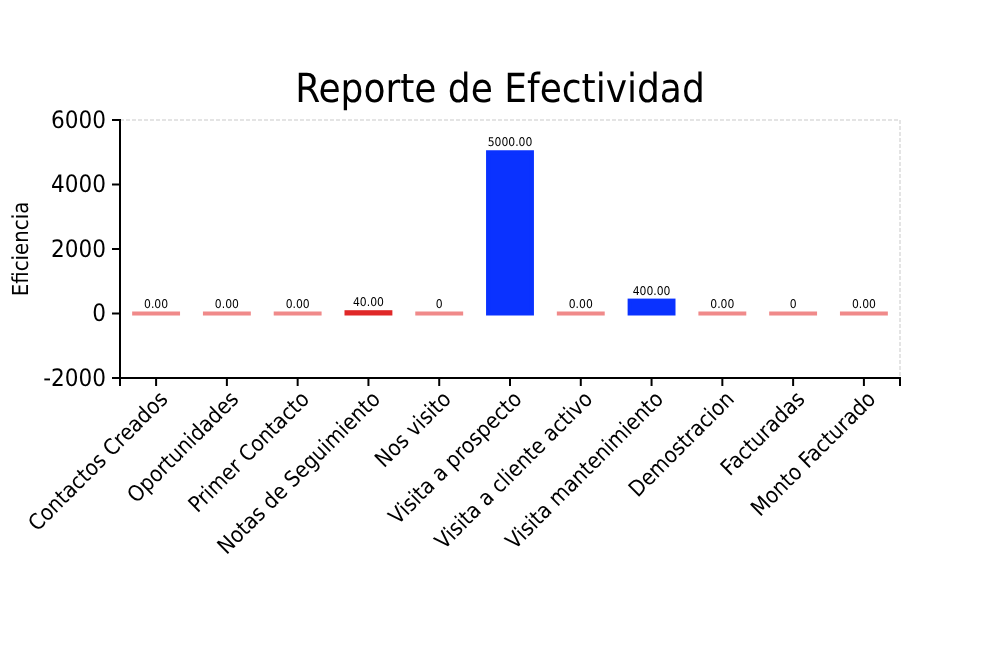 The height and width of the screenshot is (660, 1000). Describe the element at coordinates (500, 88) in the screenshot. I see `chart-title: Reporte de Efectividad` at that location.